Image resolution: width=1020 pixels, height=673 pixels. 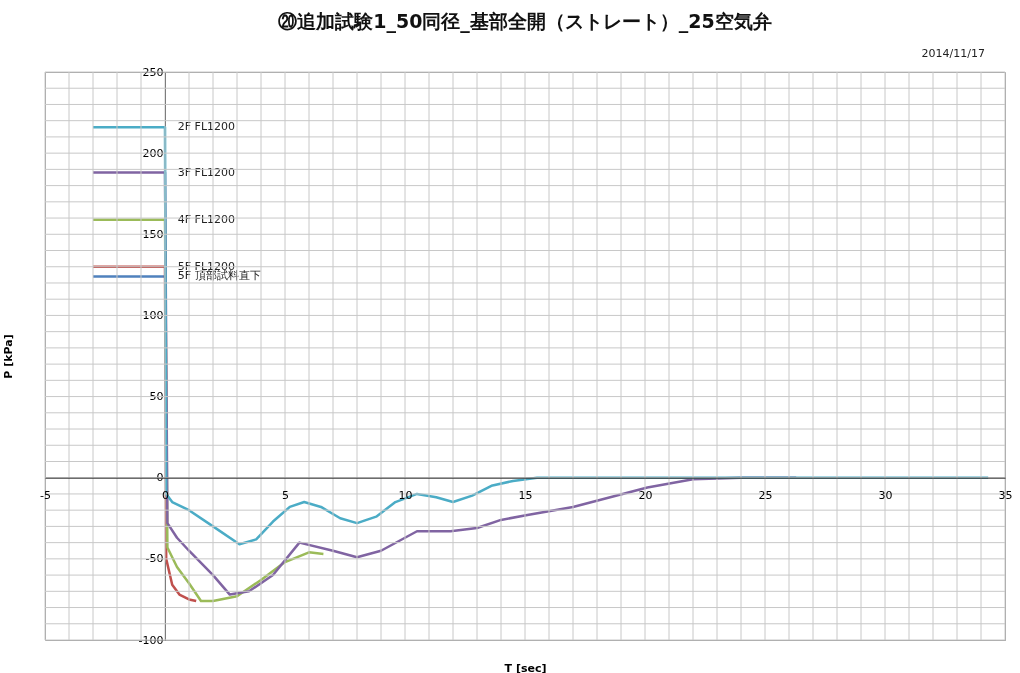 I want to click on x-tick-label: 25, so click(x=765, y=496).